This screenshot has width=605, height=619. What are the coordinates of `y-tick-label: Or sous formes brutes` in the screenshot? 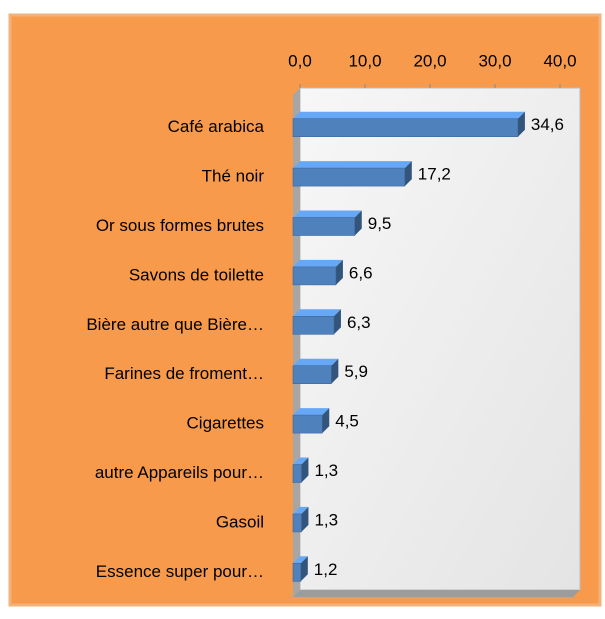 It's located at (180, 225).